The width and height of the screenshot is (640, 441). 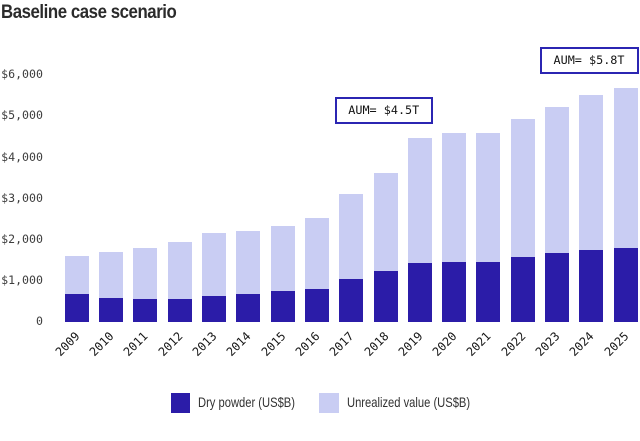 I want to click on bar-2020-unrealized-segment, so click(x=454, y=197).